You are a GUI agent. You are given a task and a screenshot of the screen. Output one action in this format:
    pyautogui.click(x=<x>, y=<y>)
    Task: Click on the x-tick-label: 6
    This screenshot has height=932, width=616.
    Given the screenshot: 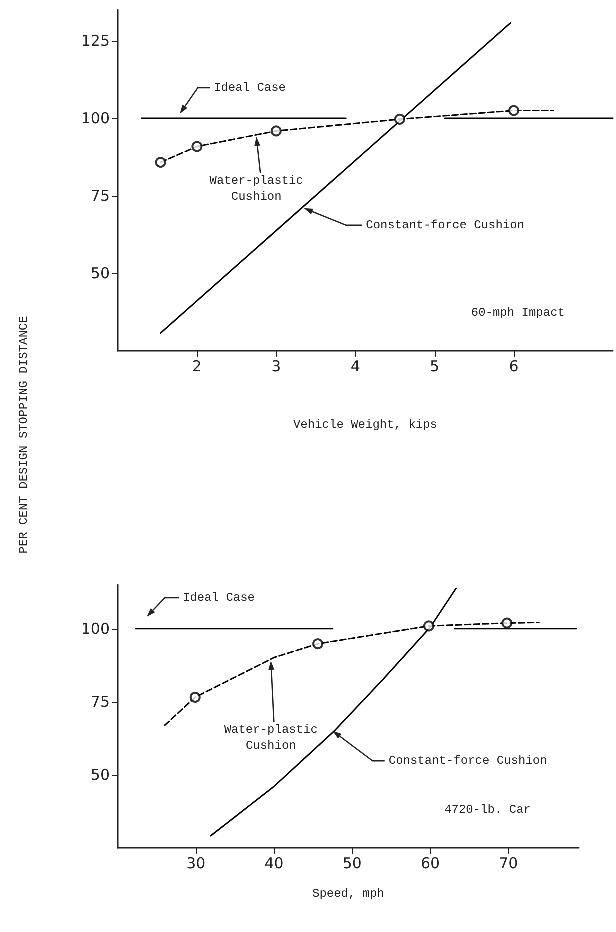 What is the action you would take?
    pyautogui.click(x=514, y=367)
    